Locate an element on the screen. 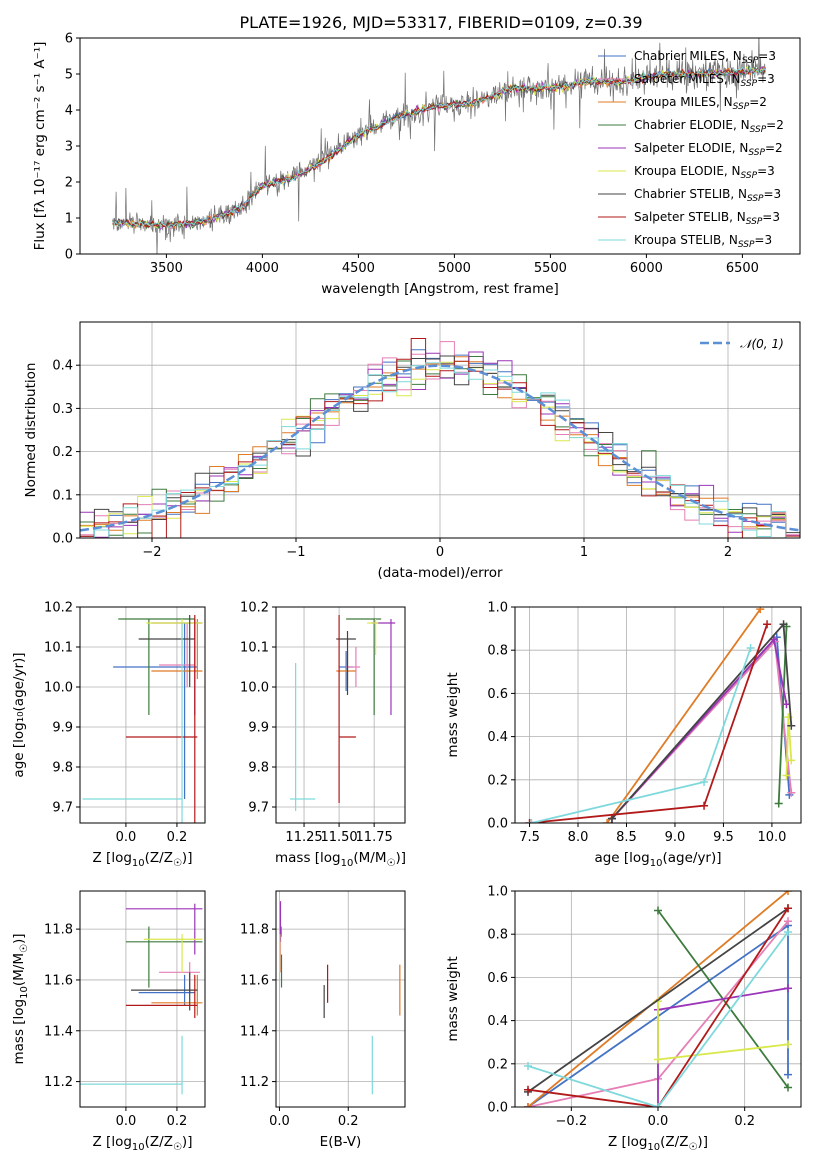  mass-vs-extinction-panel: 0.0 0.2 11.2 11.4 11.6 11.8 E(B-V) is located at coordinates (323, 1020).